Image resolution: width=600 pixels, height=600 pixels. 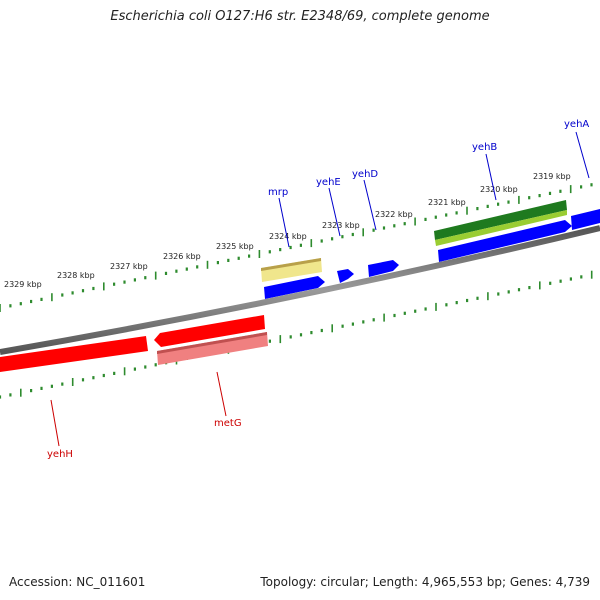 What do you see at coordinates (291, 264) in the screenshot?
I see `khaki-feature-edge` at bounding box center [291, 264].